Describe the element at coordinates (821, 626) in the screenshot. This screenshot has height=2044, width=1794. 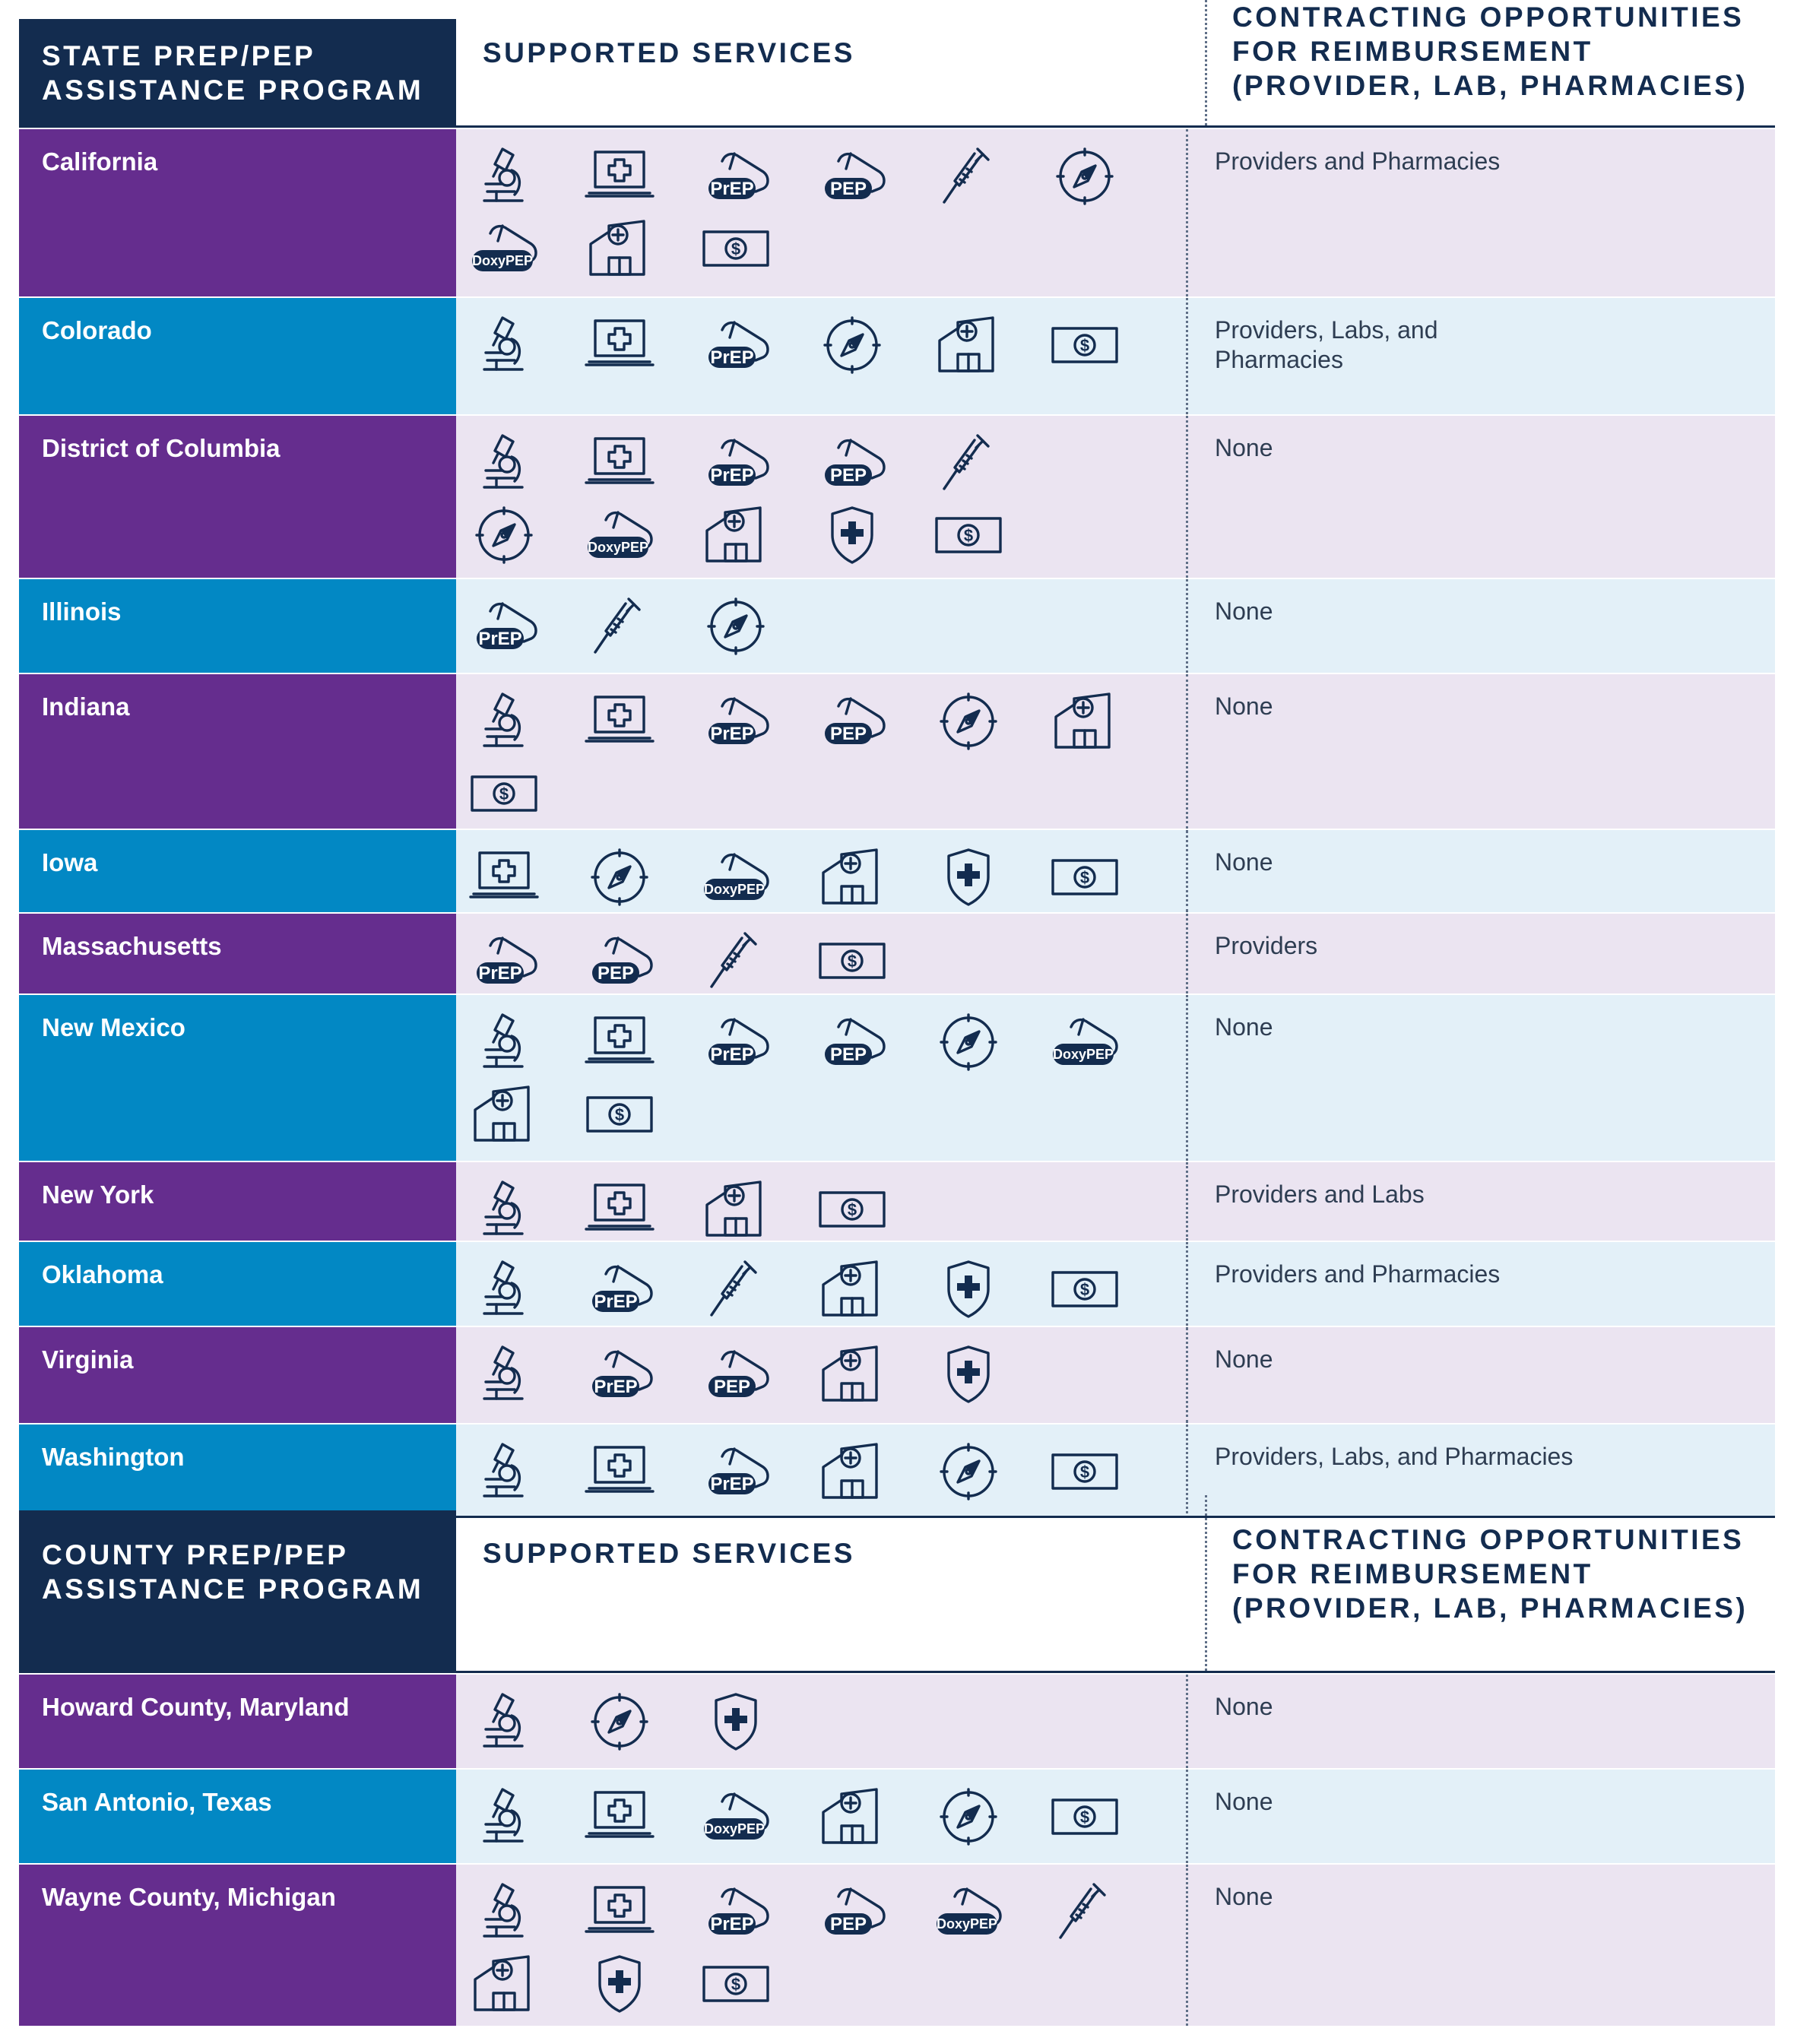
I see `supported-services-icons: PrEP` at that location.